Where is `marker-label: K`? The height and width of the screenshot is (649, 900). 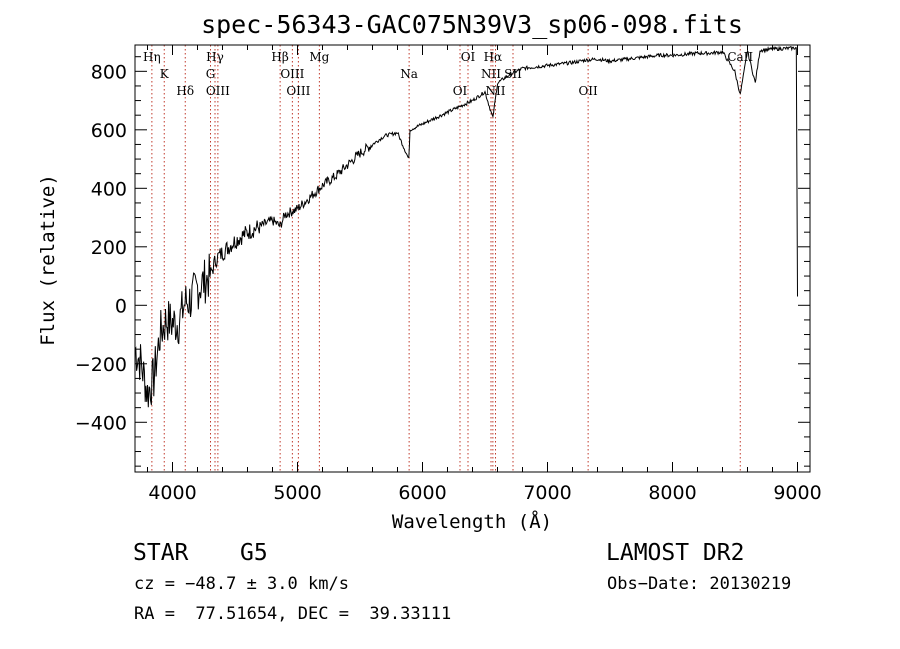 marker-label: K is located at coordinates (165, 74).